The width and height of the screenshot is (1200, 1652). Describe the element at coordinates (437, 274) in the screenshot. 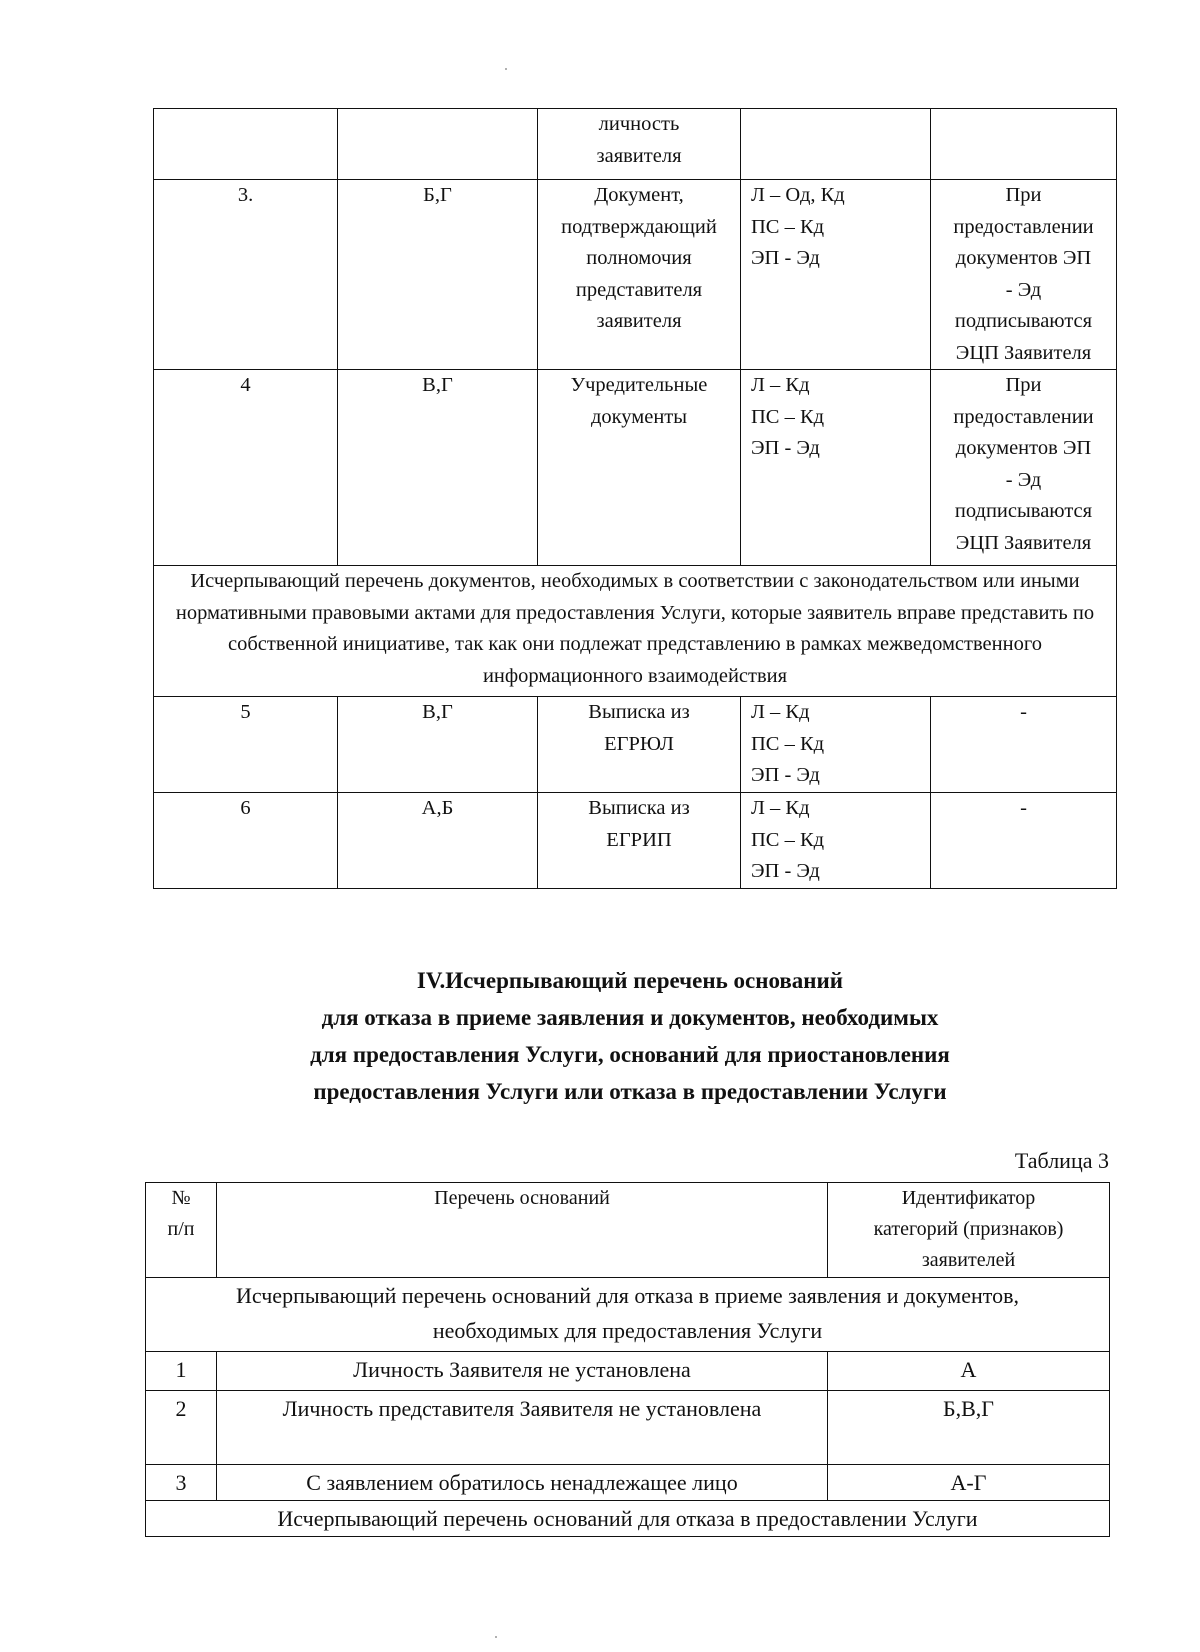

I see `cell-category: Б,Г` at that location.